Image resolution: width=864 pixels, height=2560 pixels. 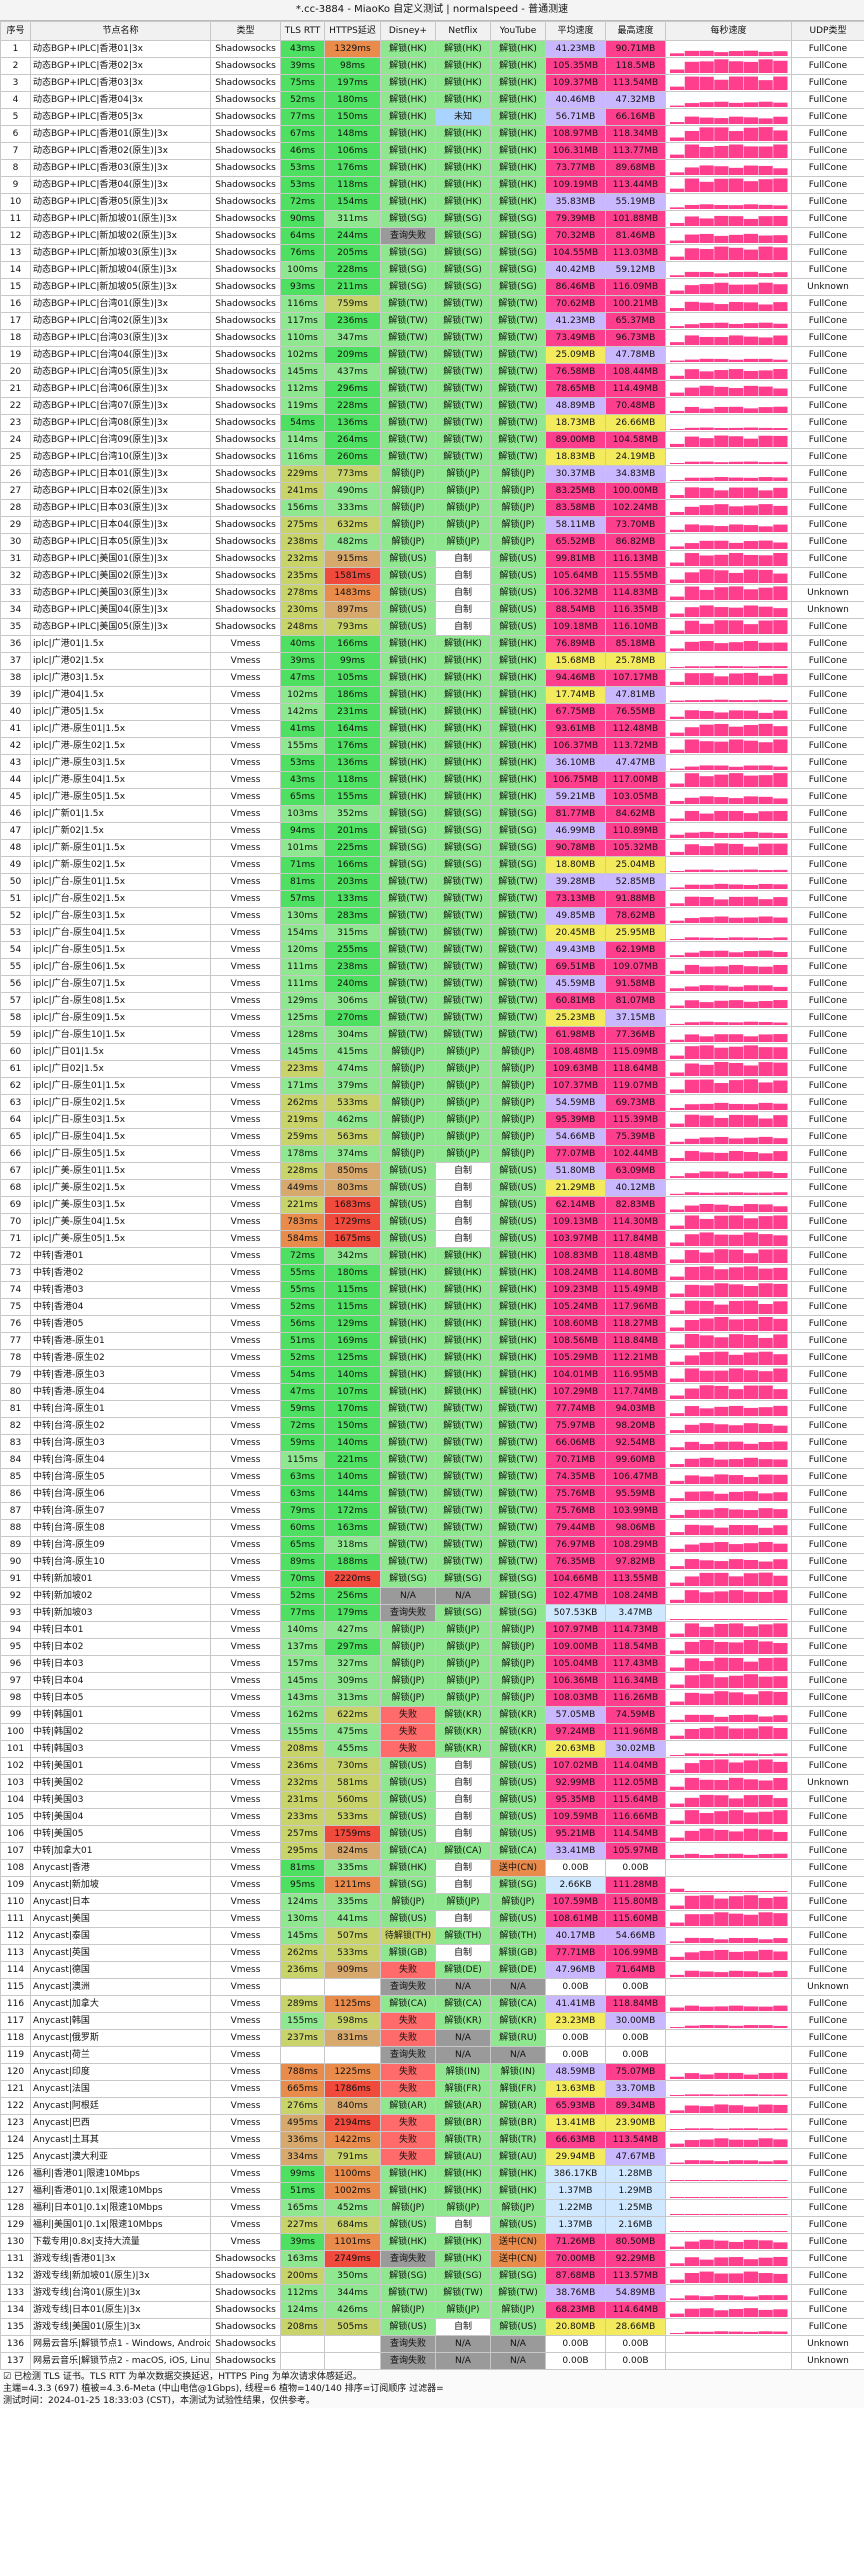 I want to click on column-header: 平均速度, so click(x=575, y=31).